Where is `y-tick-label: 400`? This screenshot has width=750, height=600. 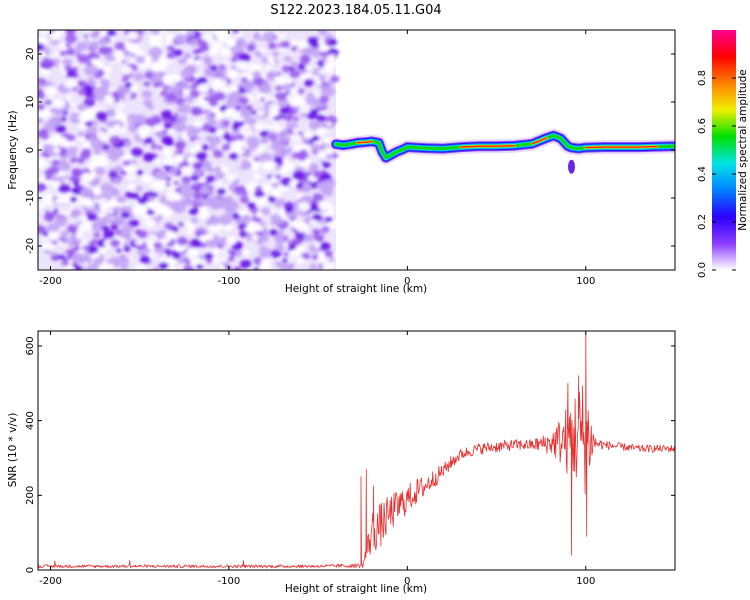
y-tick-label: 400 is located at coordinates (30, 420).